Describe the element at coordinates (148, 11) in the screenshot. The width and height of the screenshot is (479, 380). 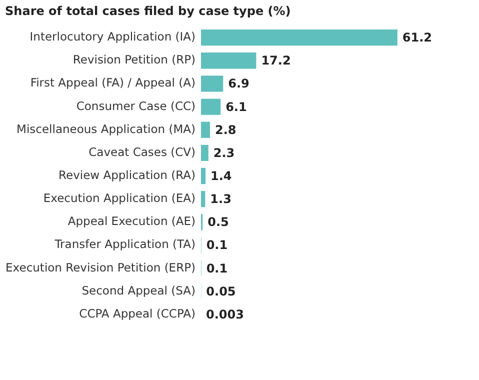
I see `chart-title: Share of total cases filed by case type (%)` at that location.